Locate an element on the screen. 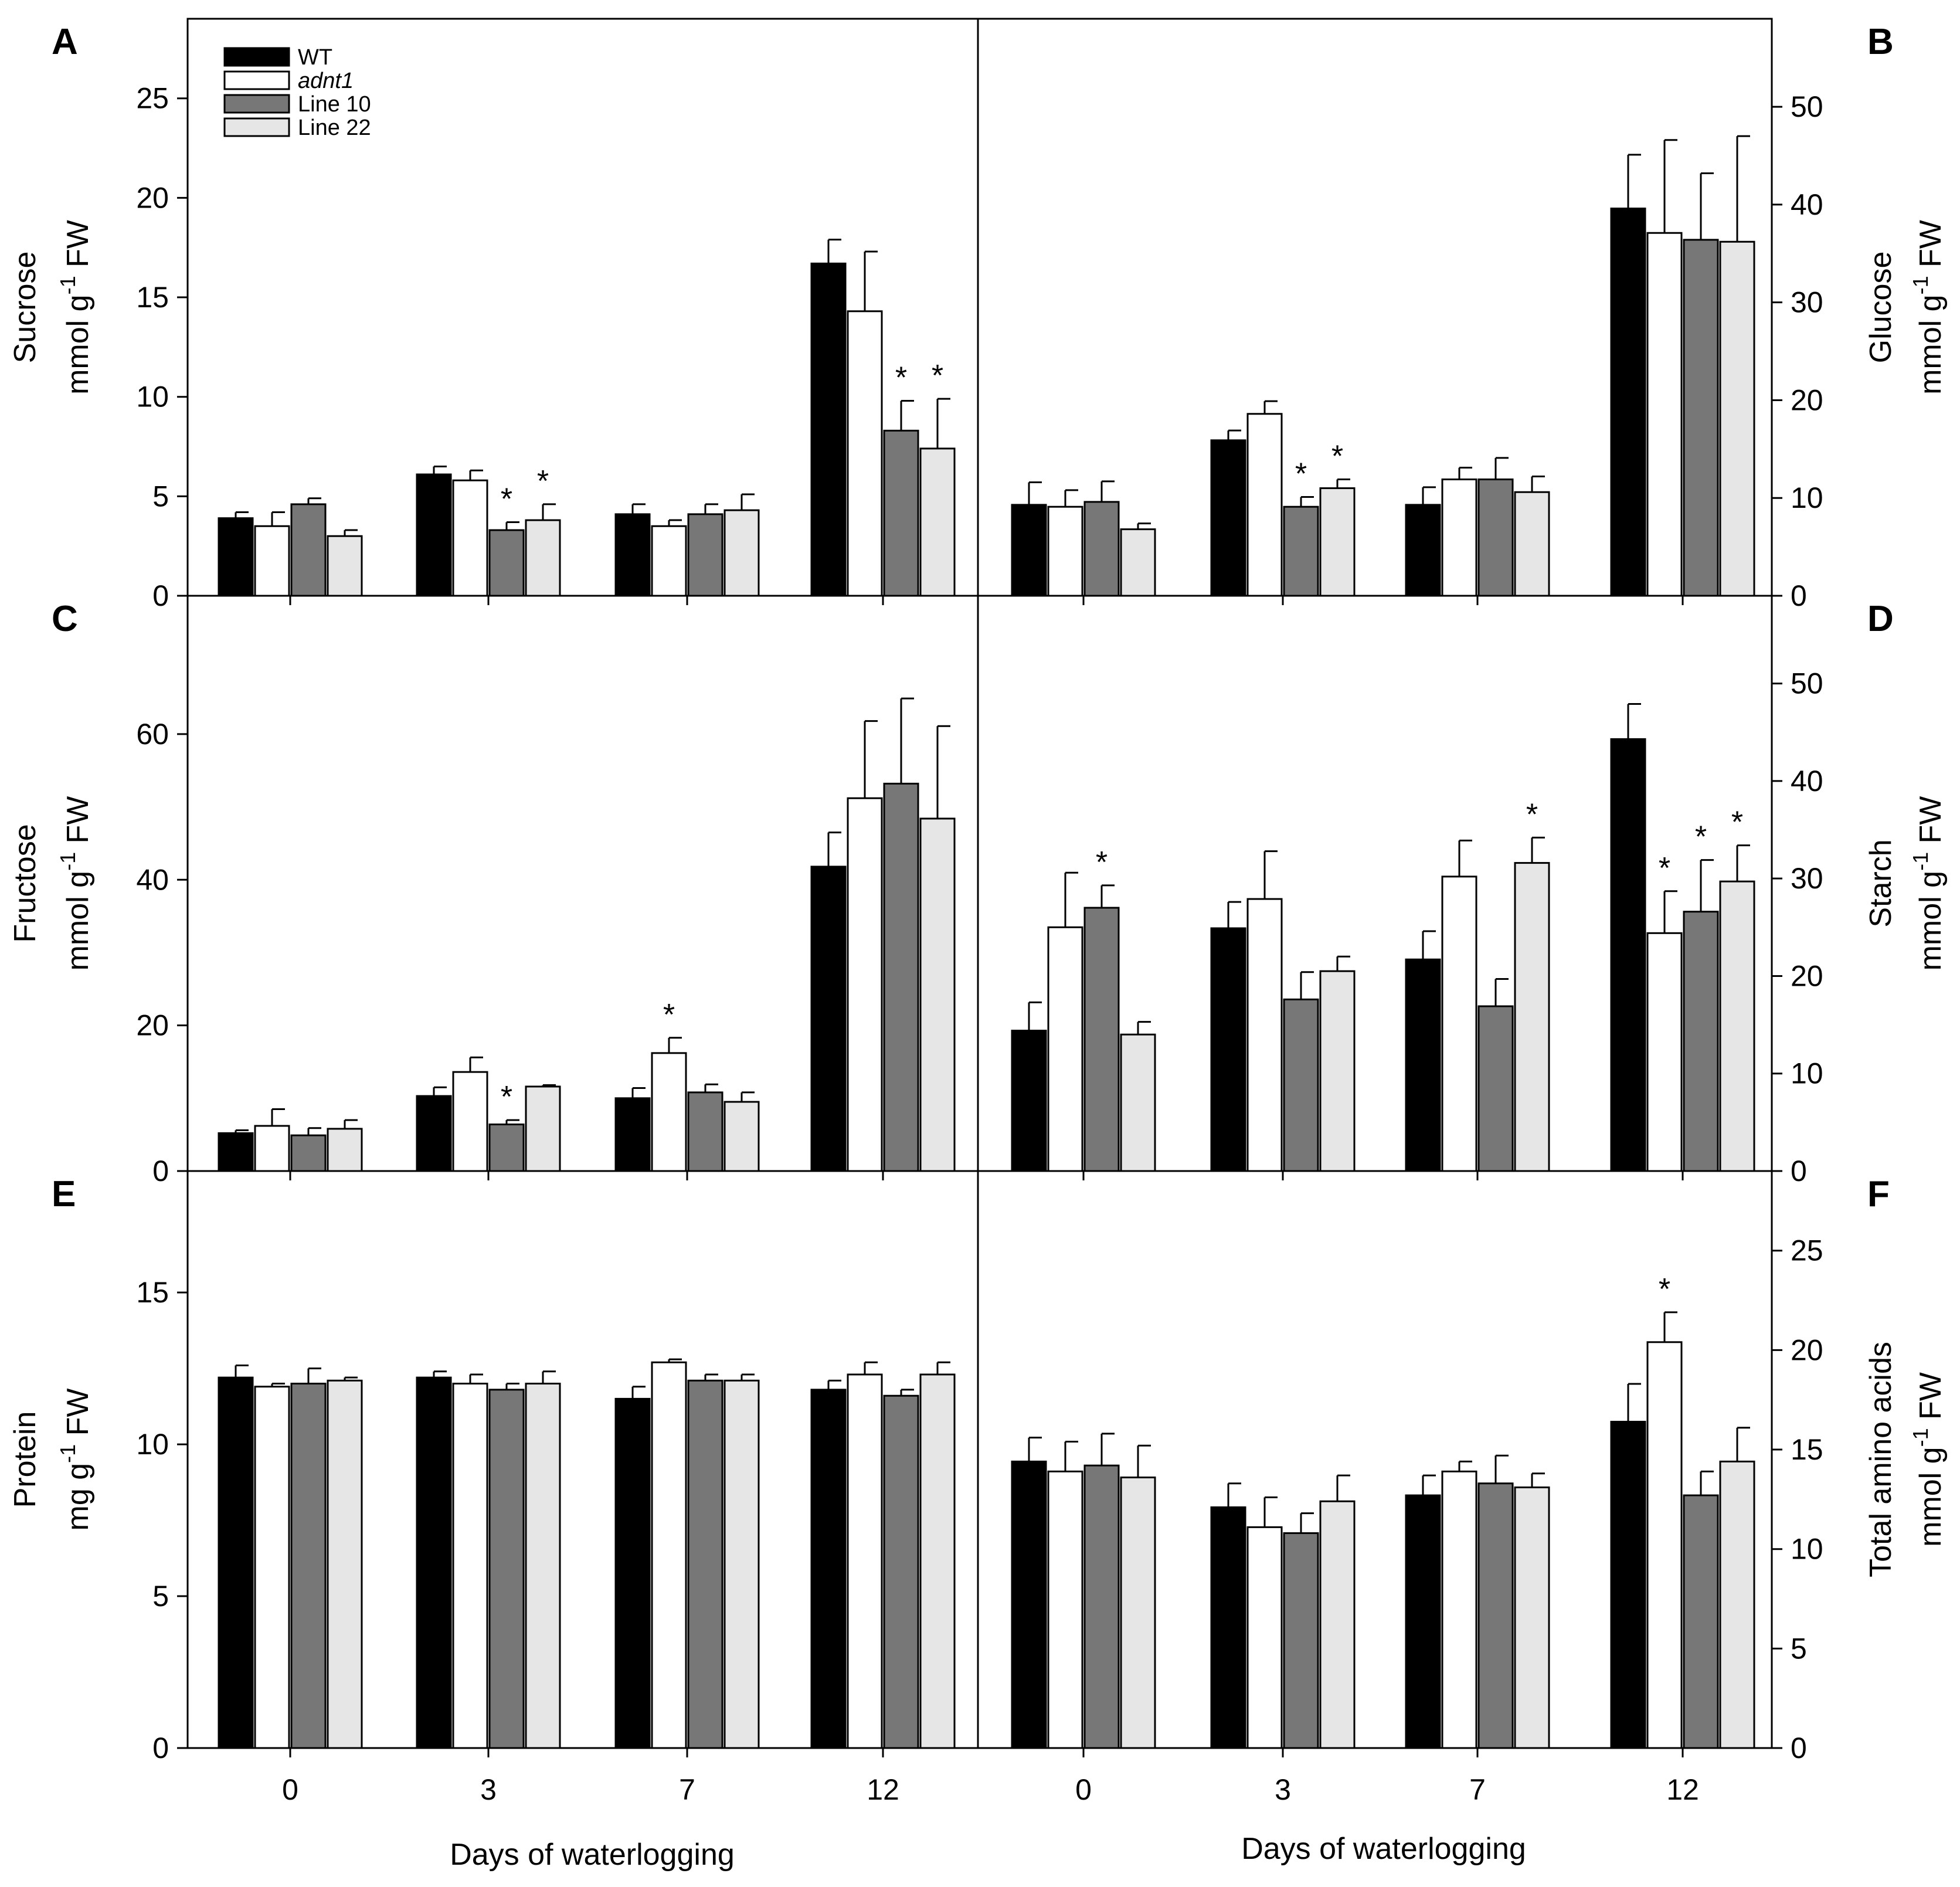  y-axis-unit: mg g-1 FW is located at coordinates (75, 1460).